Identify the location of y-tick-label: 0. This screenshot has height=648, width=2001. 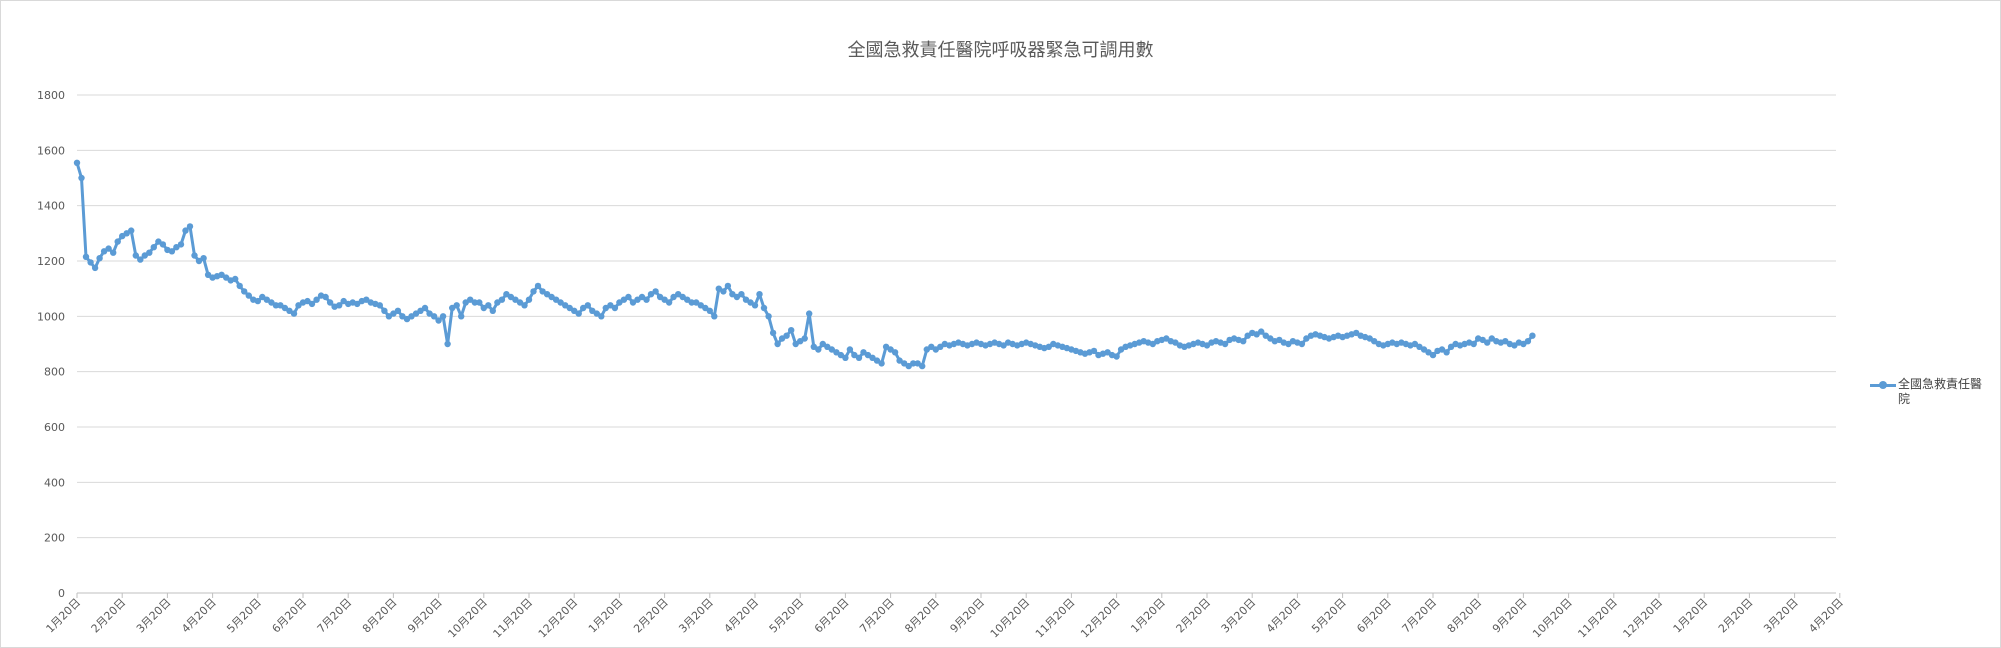
(61, 593).